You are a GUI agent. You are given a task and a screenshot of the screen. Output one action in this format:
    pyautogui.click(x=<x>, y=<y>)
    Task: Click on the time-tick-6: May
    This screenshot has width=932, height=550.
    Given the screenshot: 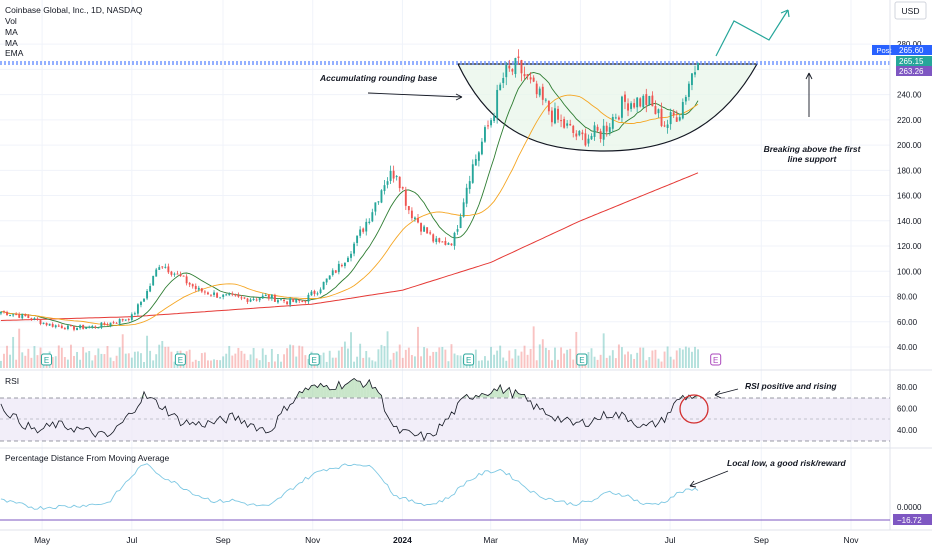 What is the action you would take?
    pyautogui.click(x=580, y=540)
    